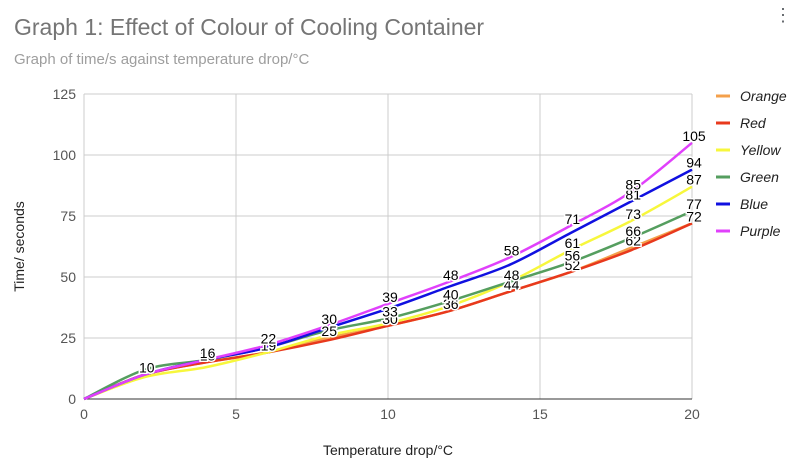  What do you see at coordinates (633, 194) in the screenshot?
I see `data-label-blue: 81` at bounding box center [633, 194].